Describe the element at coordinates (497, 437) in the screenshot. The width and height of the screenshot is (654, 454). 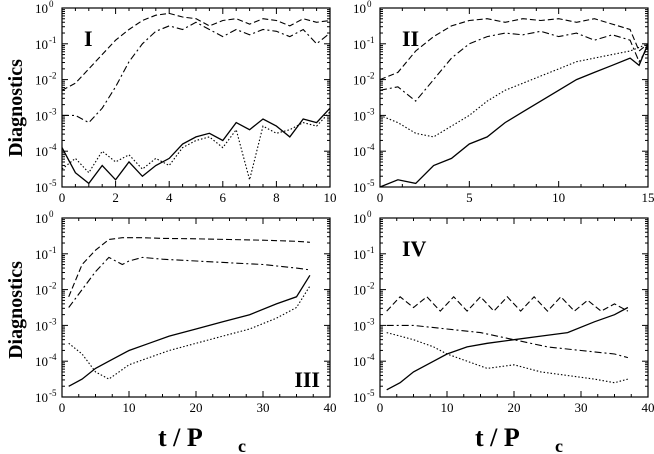
I see `x-axis-label-right-main: t / P` at that location.